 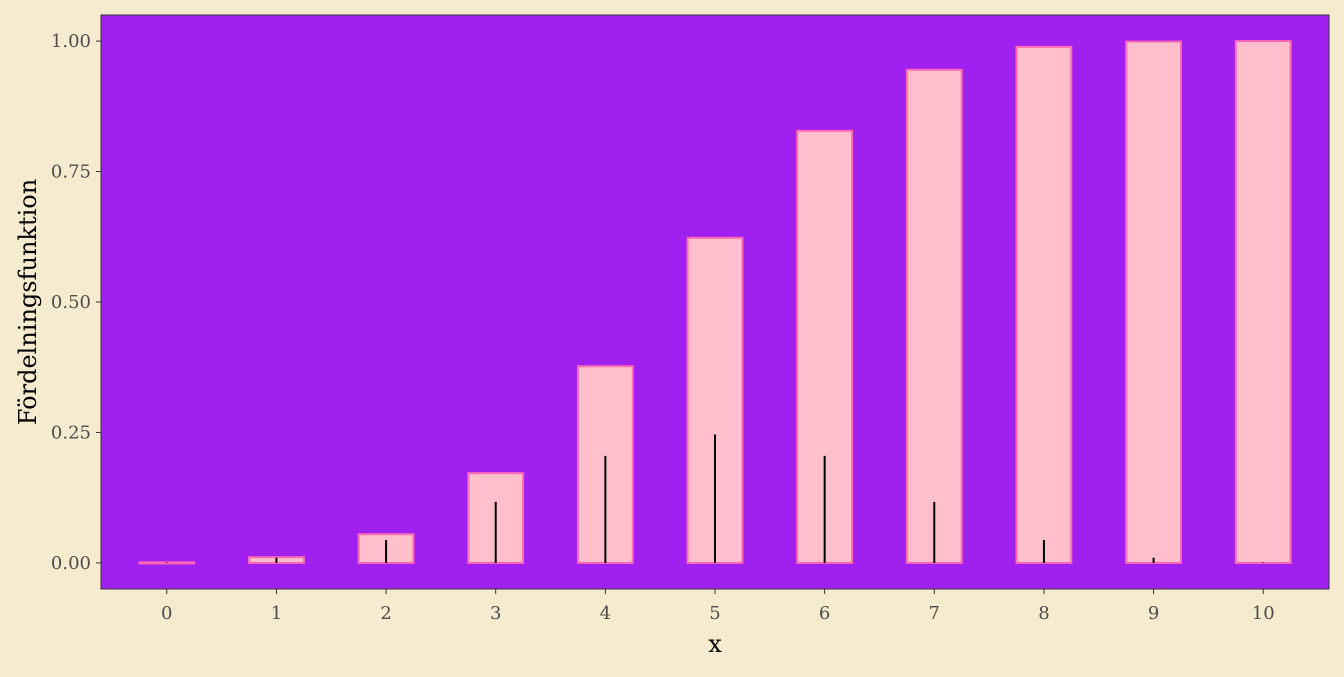 I want to click on x-axis: 0 1 2 3 4 5 6 7 8 9 10, so click(x=718, y=606).